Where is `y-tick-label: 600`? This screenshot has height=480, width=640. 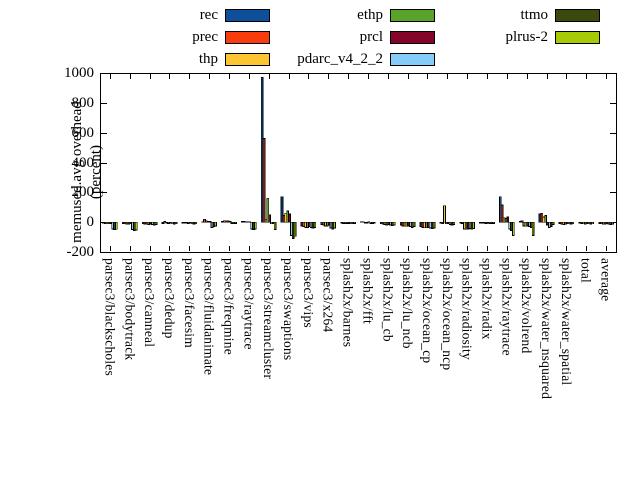 y-tick-label: 600 is located at coordinates (83, 132).